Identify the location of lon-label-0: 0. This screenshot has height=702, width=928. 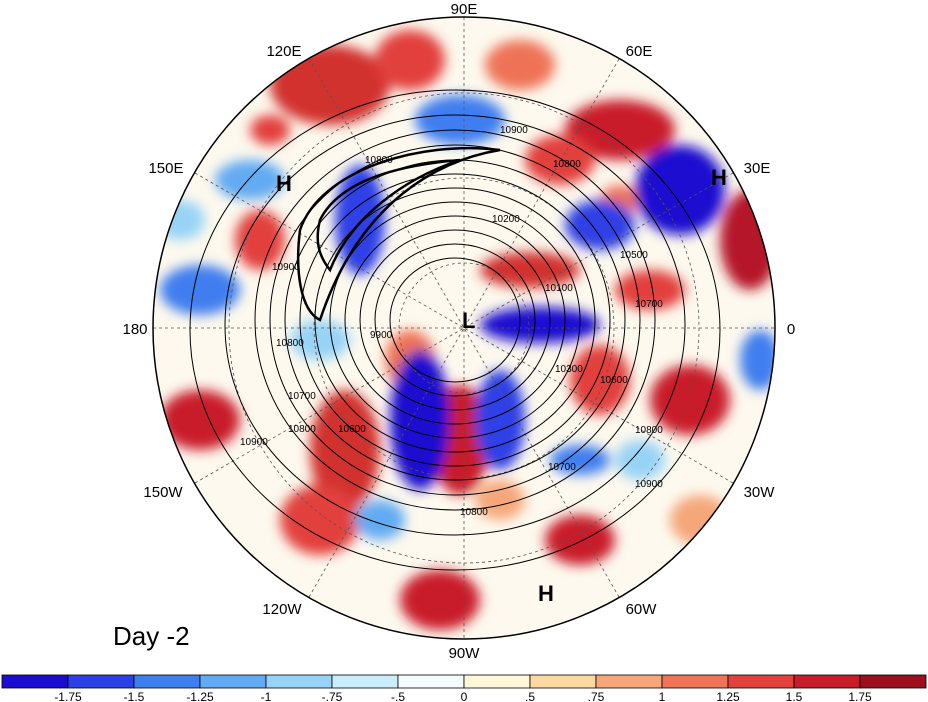
(791, 329).